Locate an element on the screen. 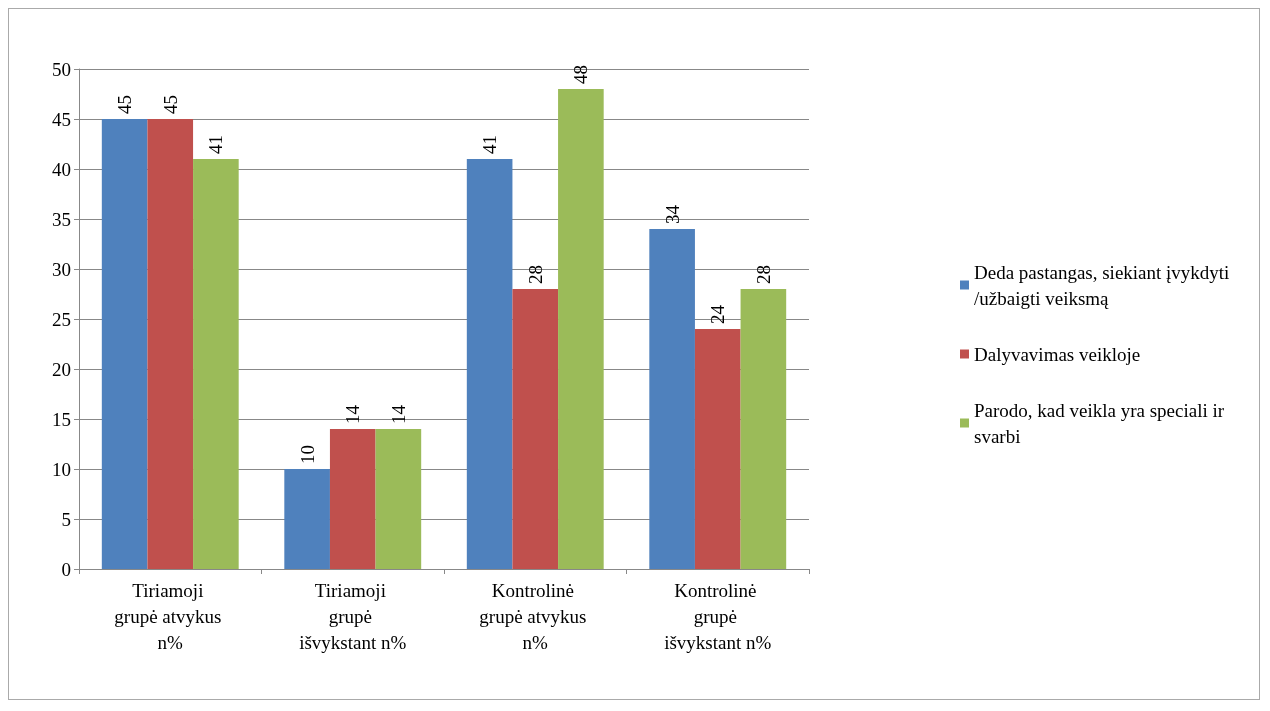 The height and width of the screenshot is (711, 1270). y-tick-label: 30 is located at coordinates (61, 269).